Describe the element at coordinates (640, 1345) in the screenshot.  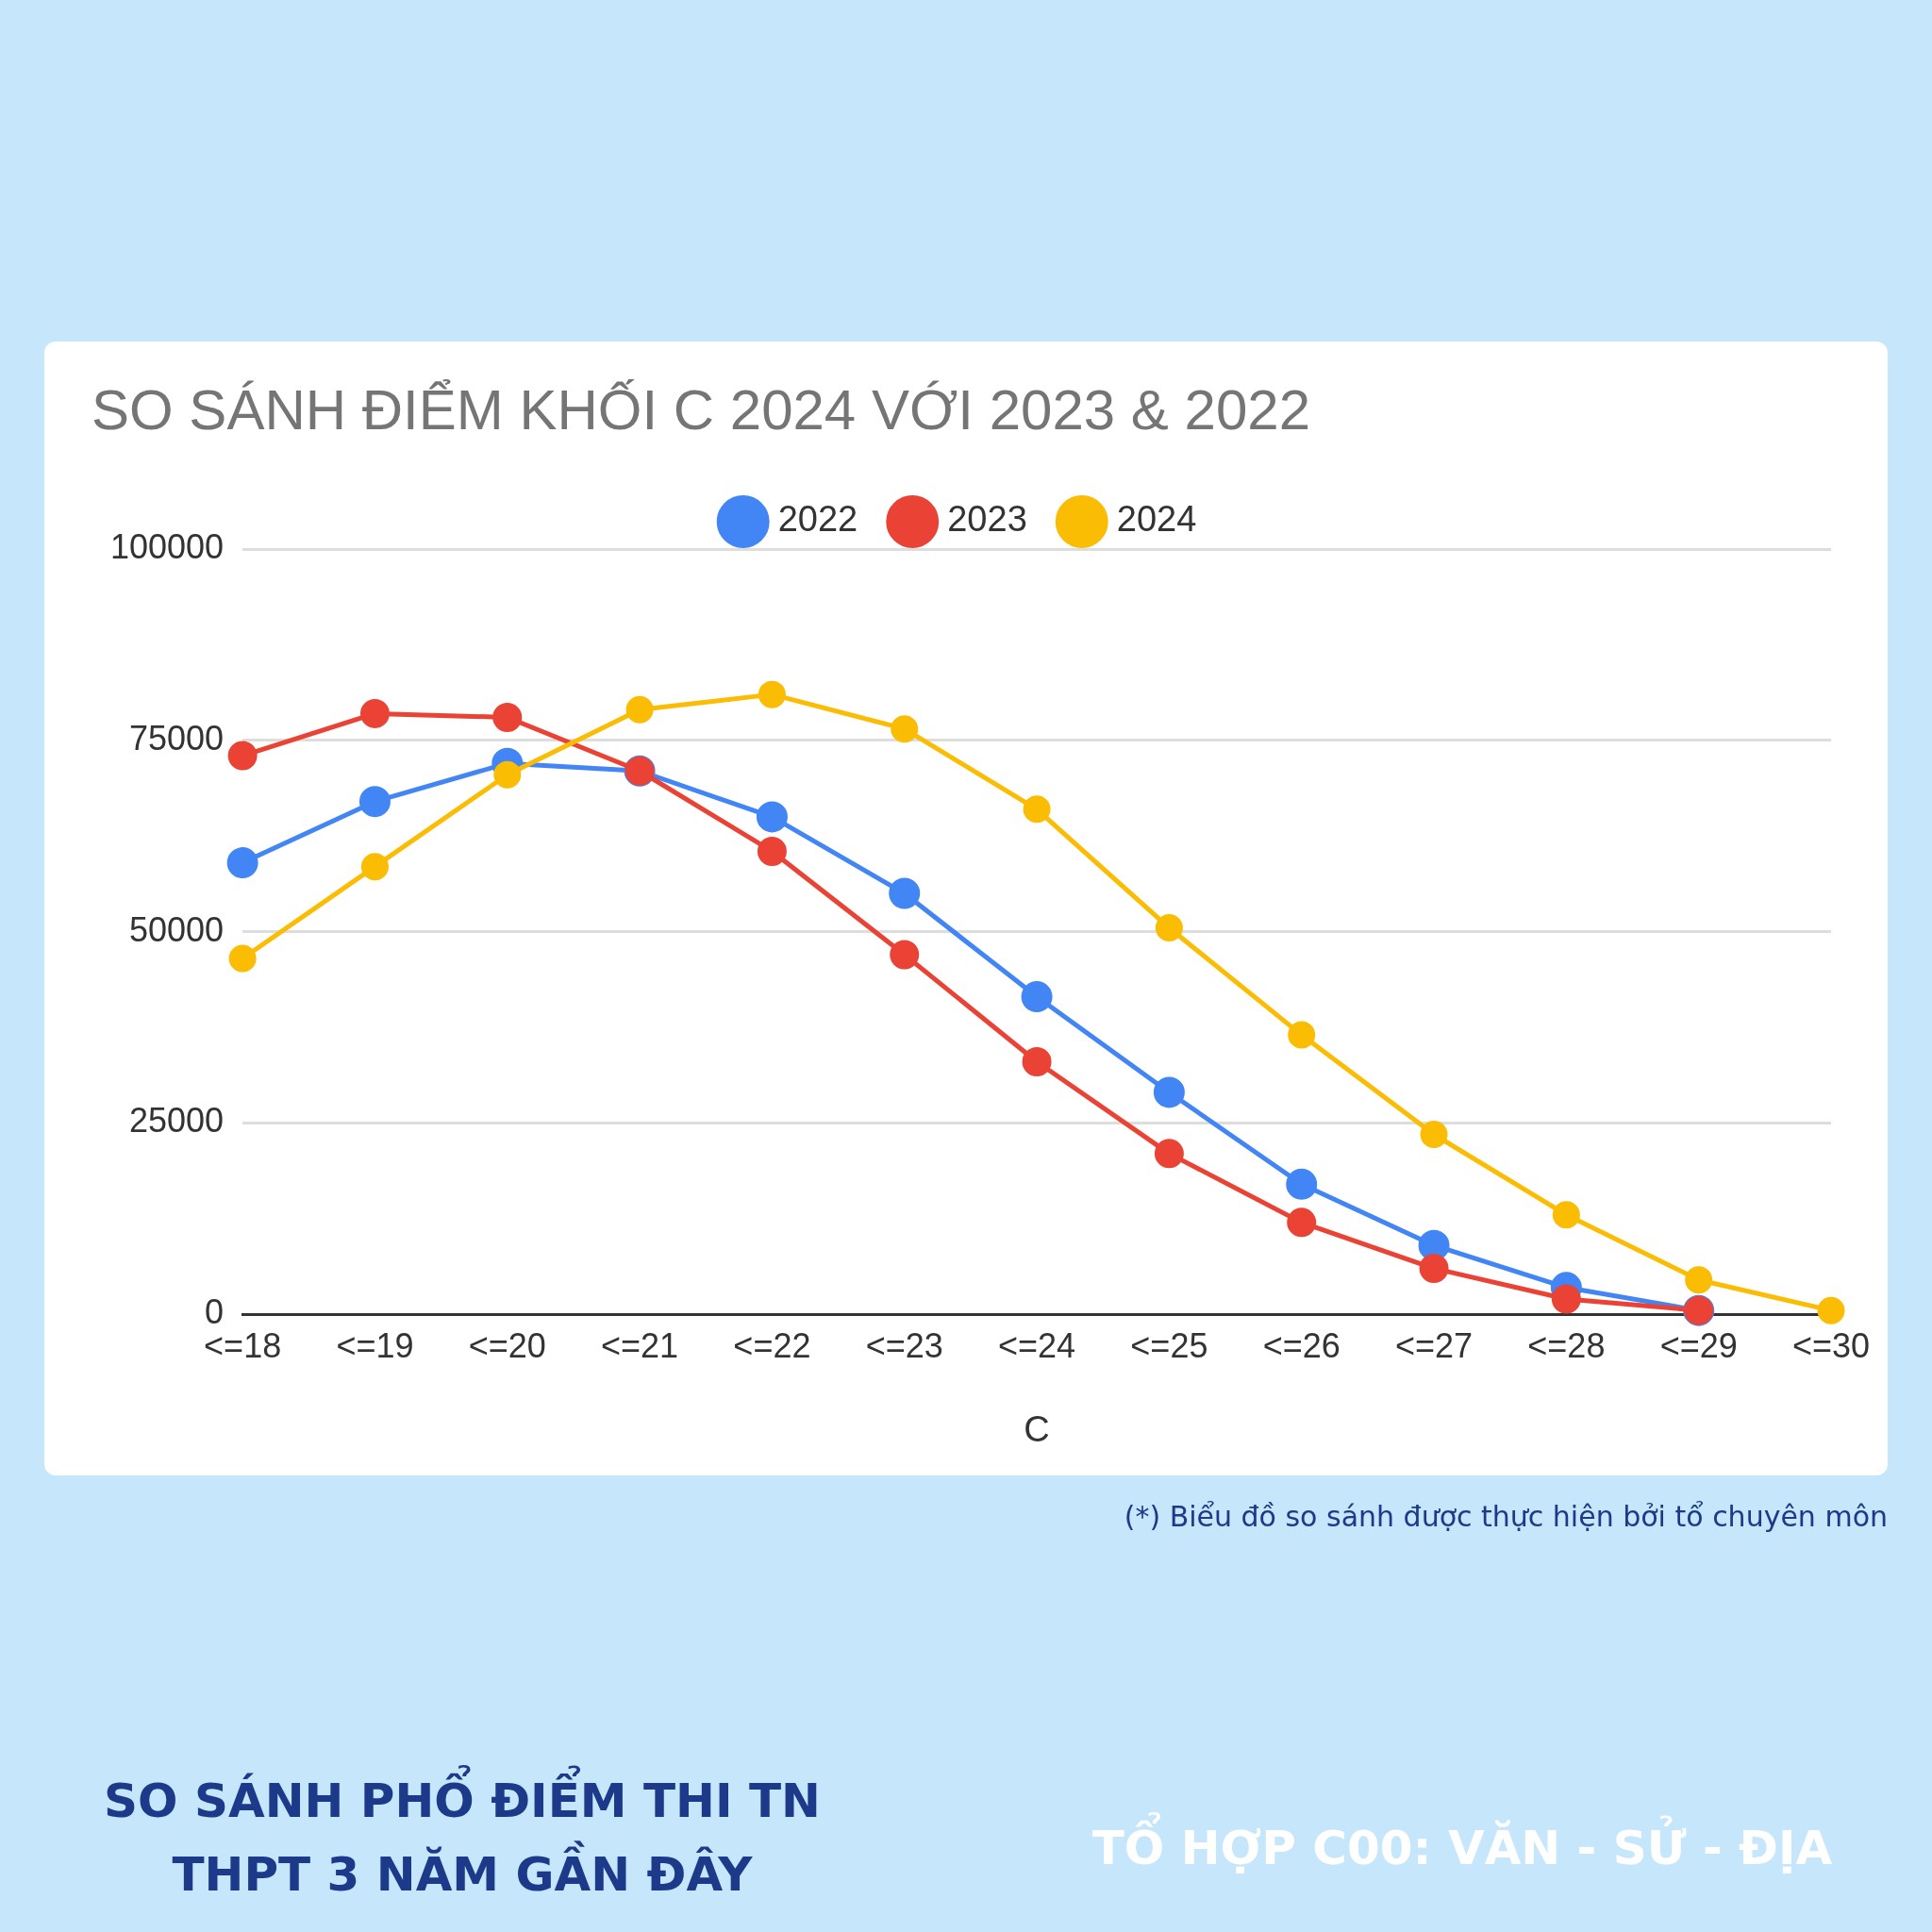
I see `x-tick-label: <=21` at that location.